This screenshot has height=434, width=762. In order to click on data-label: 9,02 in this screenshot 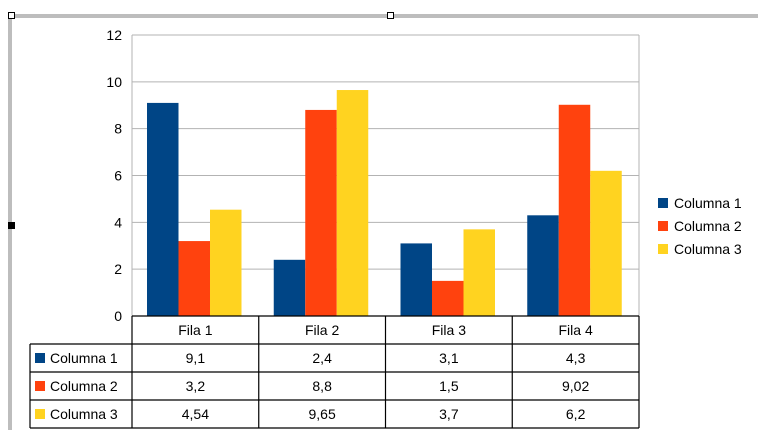, I will do `click(575, 386)`.